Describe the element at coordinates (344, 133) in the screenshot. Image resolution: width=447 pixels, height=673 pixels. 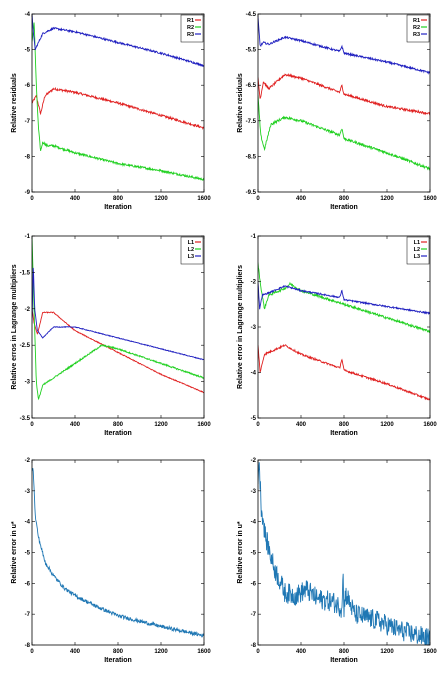
I see `series-line-r2` at that location.